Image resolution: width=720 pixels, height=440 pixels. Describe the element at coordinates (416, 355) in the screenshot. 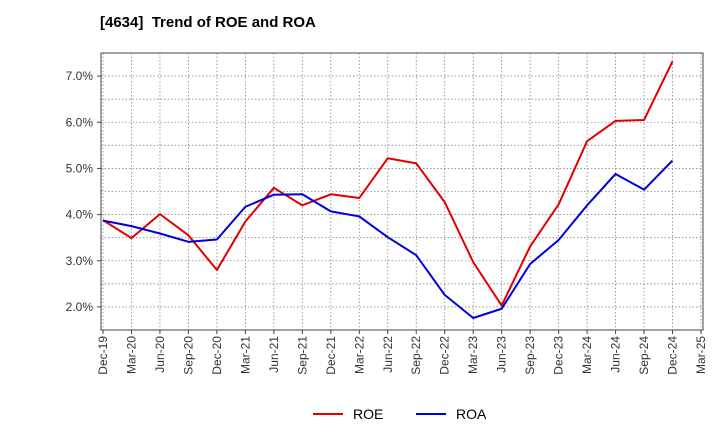

I see `x-tick-label: Sep-22` at that location.